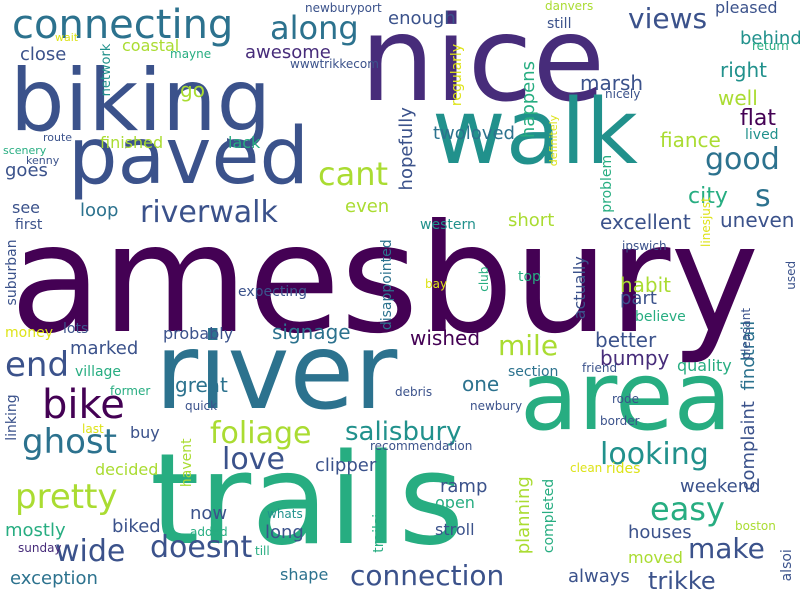  I want to click on cloud-word: twoloved, so click(474, 133).